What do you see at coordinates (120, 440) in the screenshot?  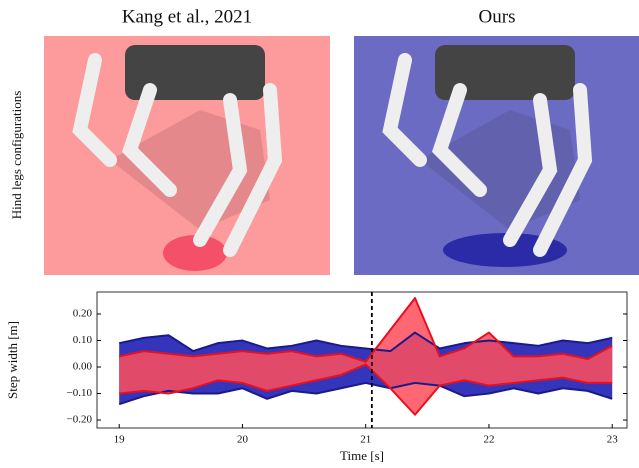 I see `x-tick-label: 19` at bounding box center [120, 440].